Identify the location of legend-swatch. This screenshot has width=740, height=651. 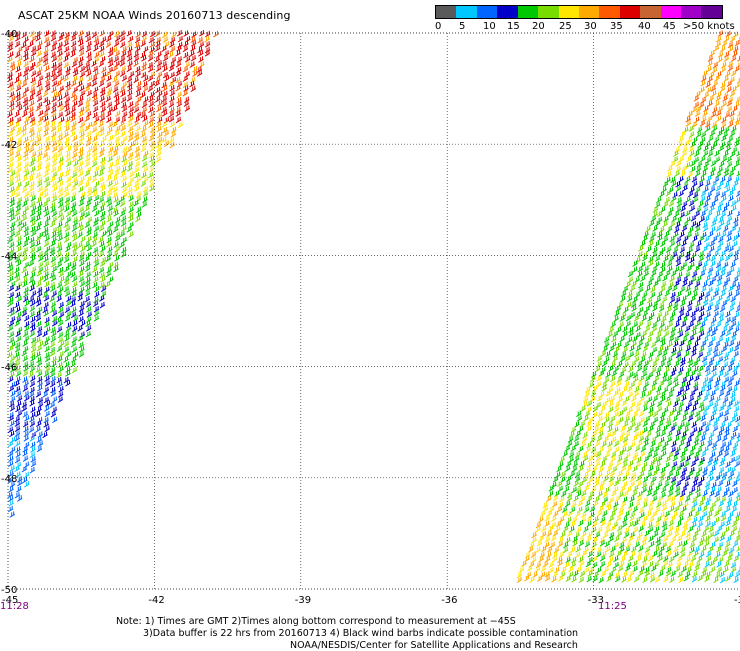
(630, 12).